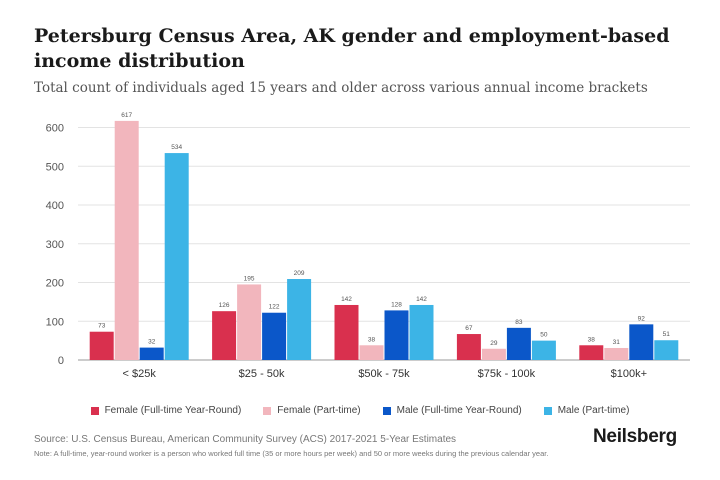 This screenshot has height=480, width=720. I want to click on data-label: 209, so click(299, 273).